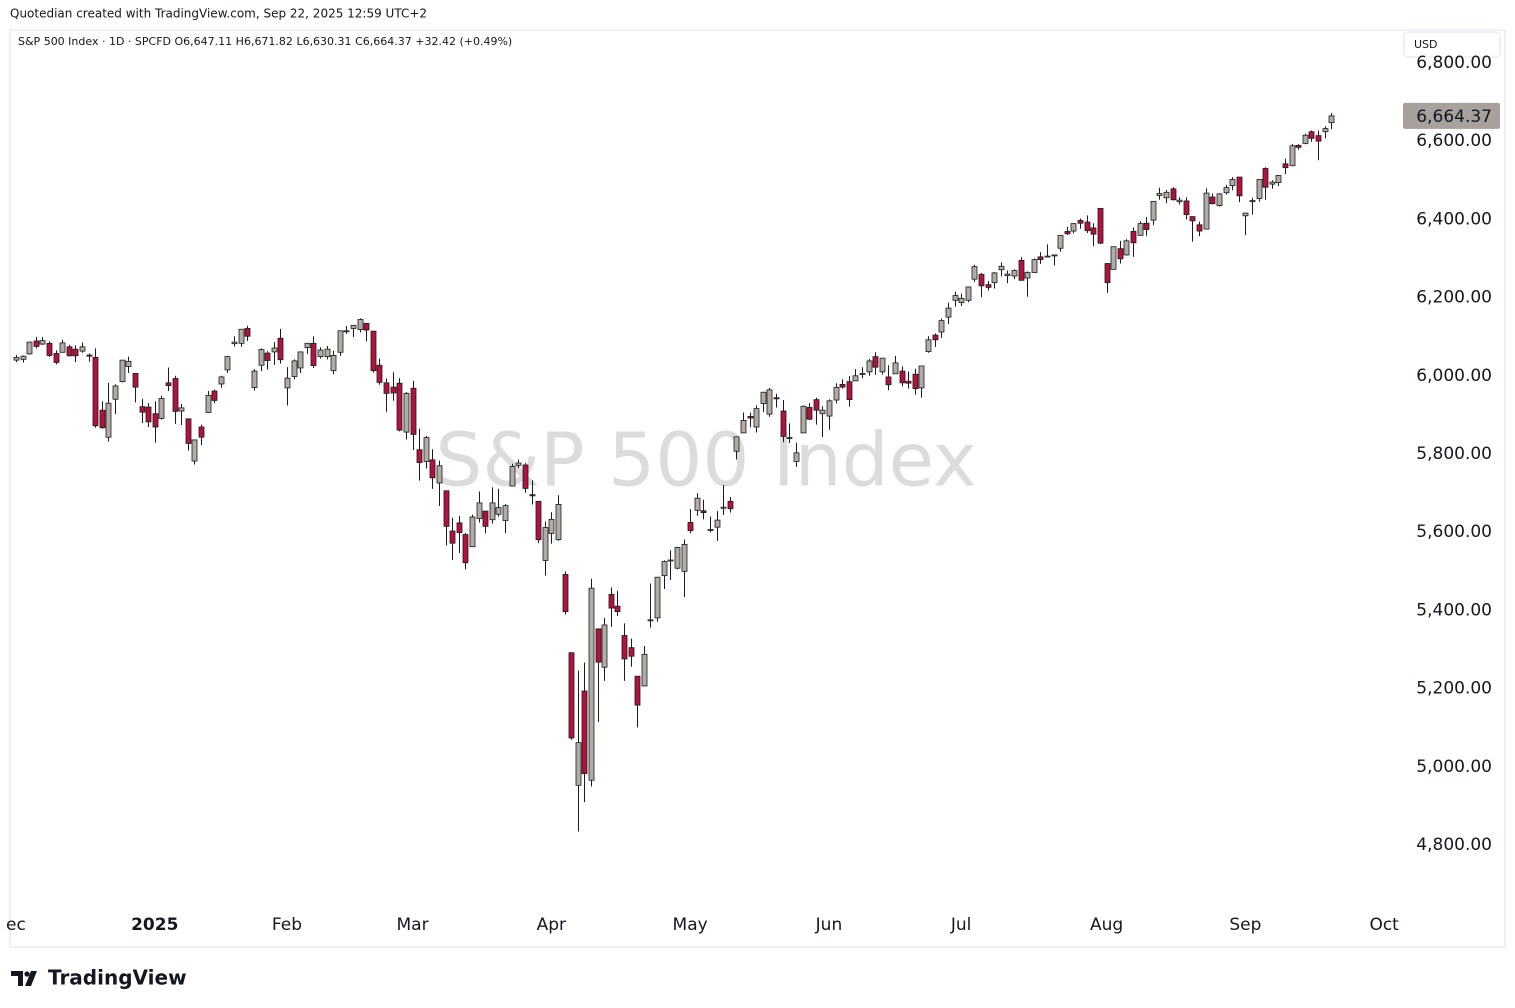 Image resolution: width=1515 pixels, height=1008 pixels. I want to click on last-price-label: 6,664.37, so click(1454, 117).